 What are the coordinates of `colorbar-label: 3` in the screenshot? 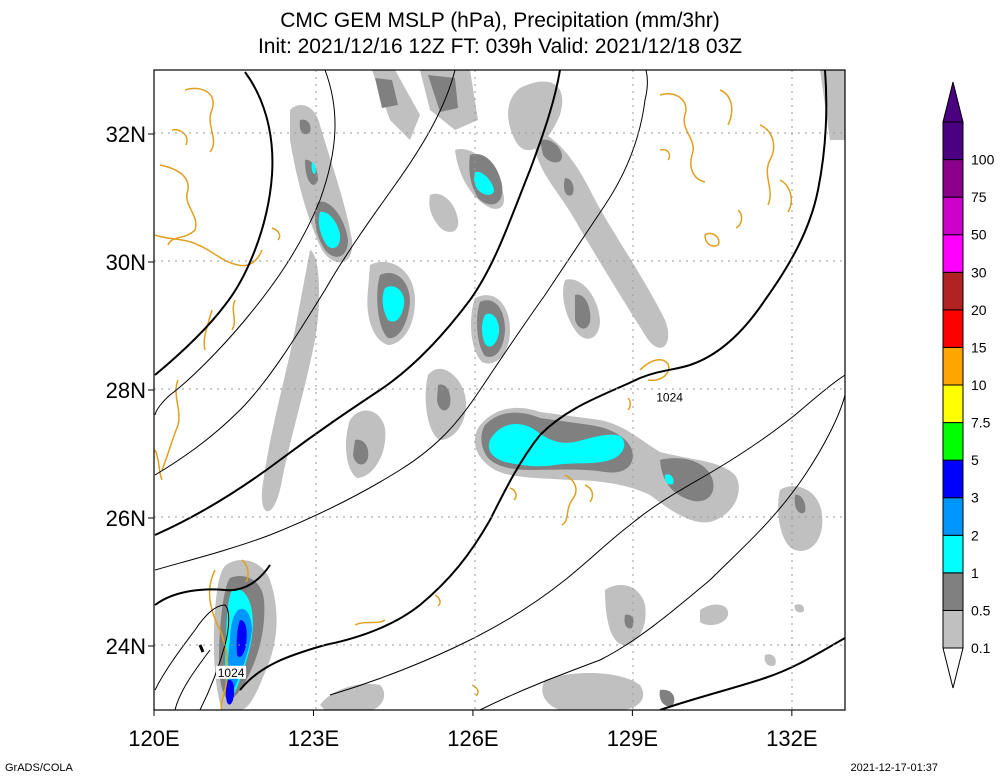 It's located at (975, 498).